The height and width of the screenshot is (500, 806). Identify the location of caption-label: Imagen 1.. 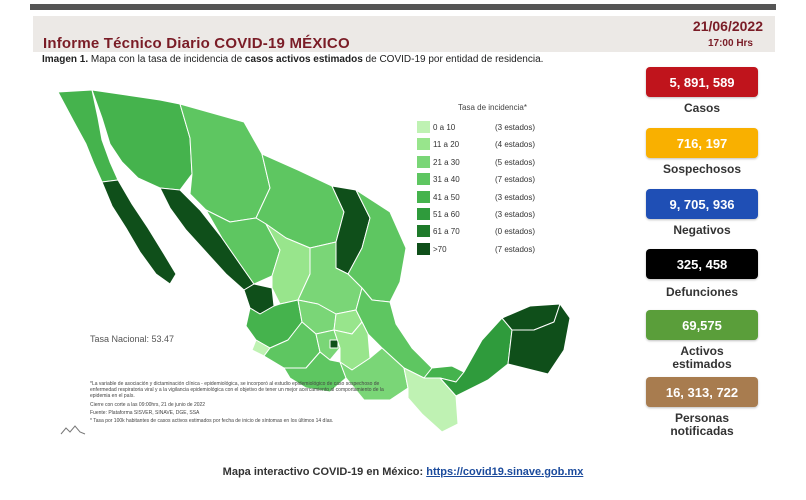
(65, 59).